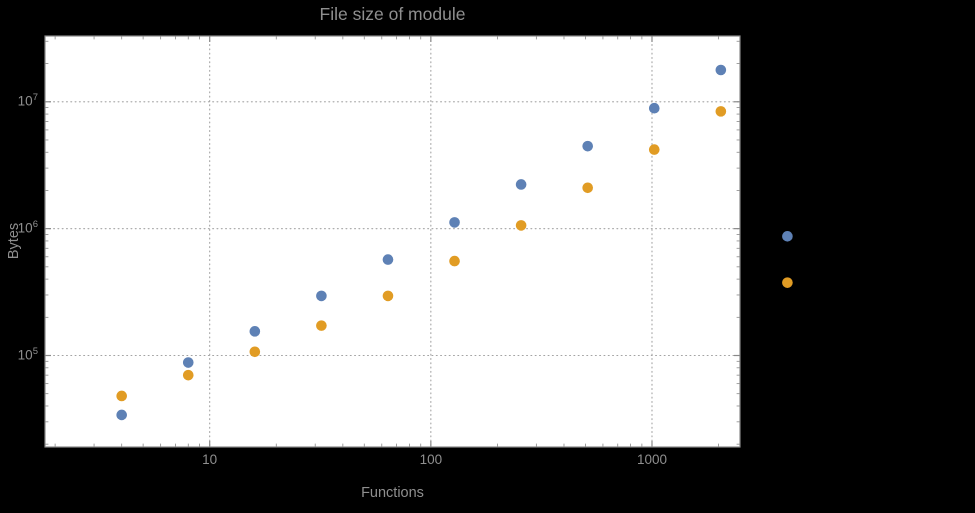 The image size is (975, 513). Describe the element at coordinates (392, 14) in the screenshot. I see `chart-title: File size of module` at that location.